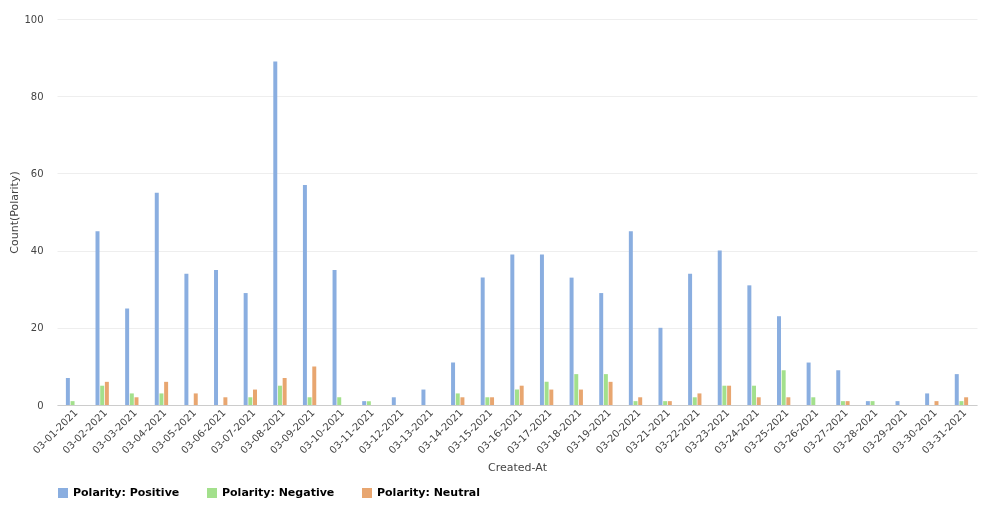  What do you see at coordinates (40, 405) in the screenshot?
I see `y-tick-label: 0` at bounding box center [40, 405].